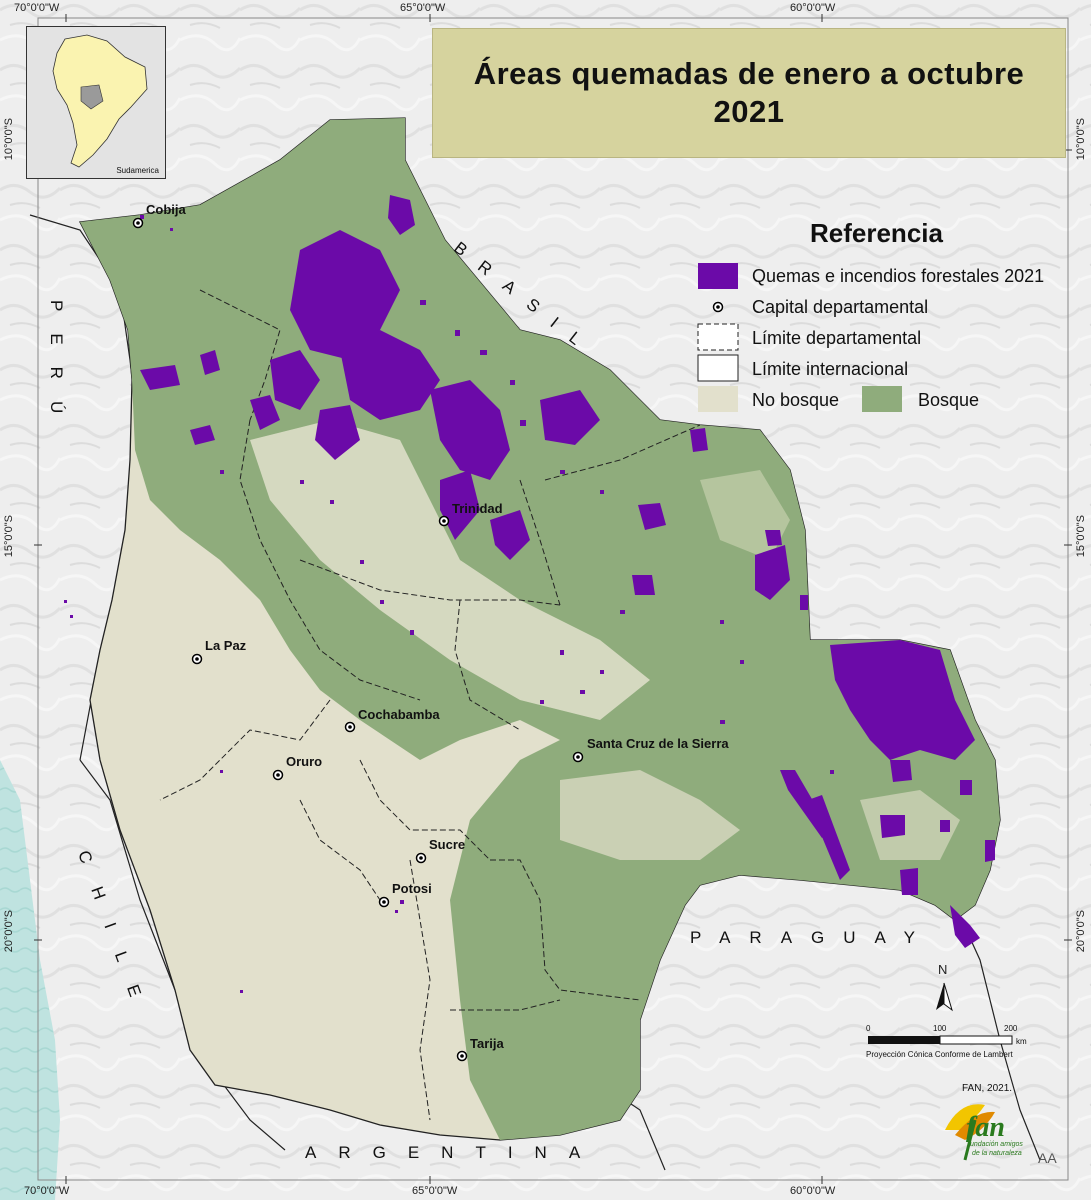 The width and height of the screenshot is (1091, 1200). Describe the element at coordinates (658, 743) in the screenshot. I see `city-label-santacruz: Santa Cruz de la Sierra` at that location.